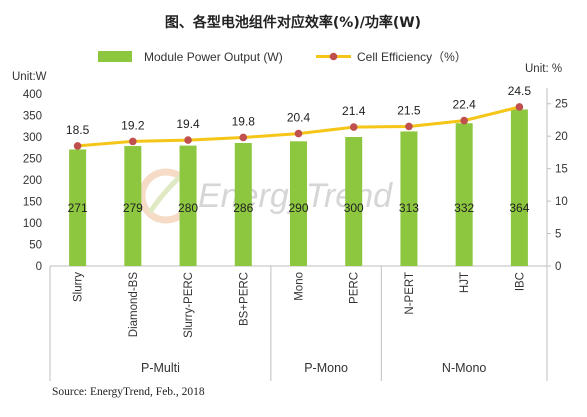  What do you see at coordinates (520, 91) in the screenshot?
I see `efficiency-value-label: 24.5` at bounding box center [520, 91].